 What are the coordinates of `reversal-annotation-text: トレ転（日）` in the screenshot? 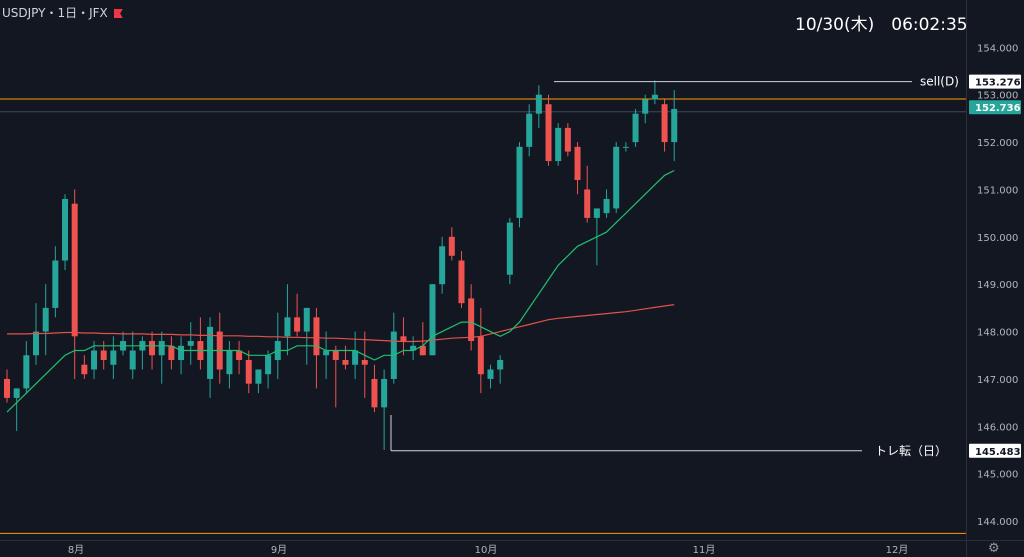 It's located at (911, 451).